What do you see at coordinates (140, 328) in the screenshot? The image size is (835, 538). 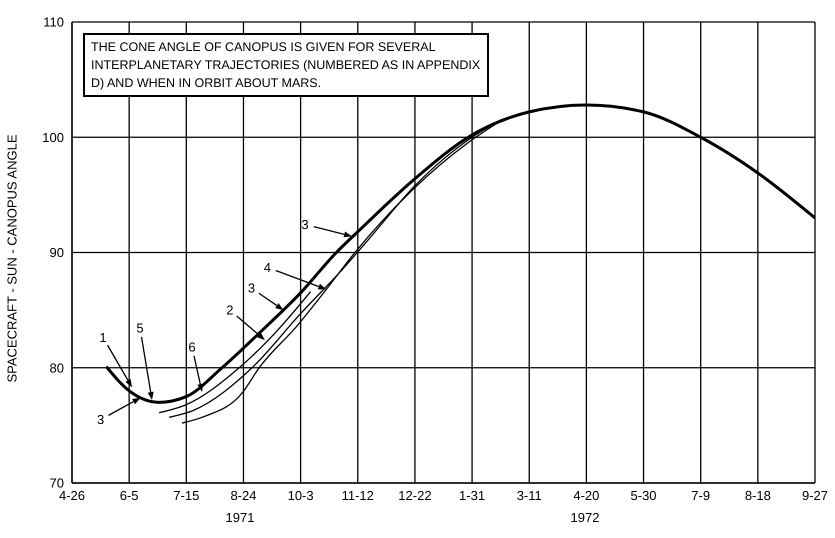 I see `annotation: 5` at bounding box center [140, 328].